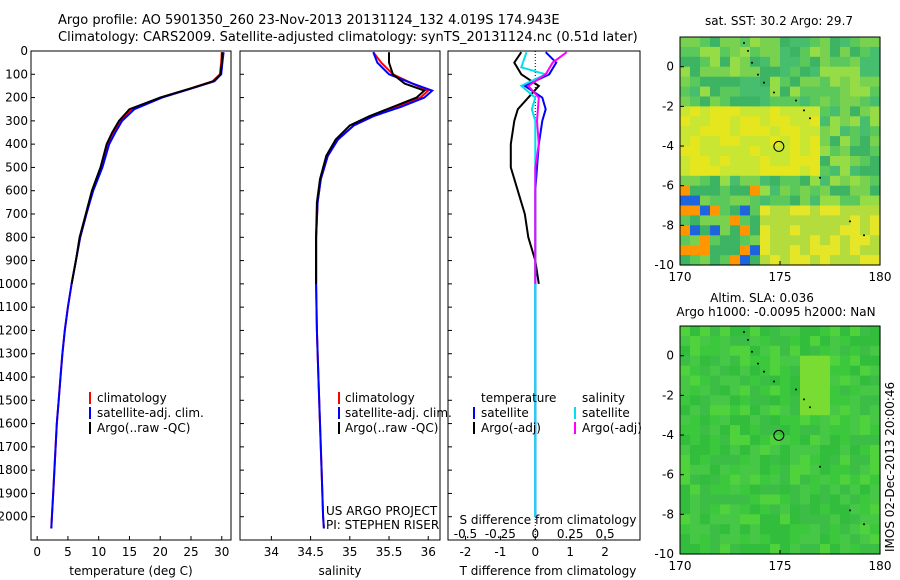 The width and height of the screenshot is (900, 580). I want to click on series-line-t-satellite, so click(540, 284).